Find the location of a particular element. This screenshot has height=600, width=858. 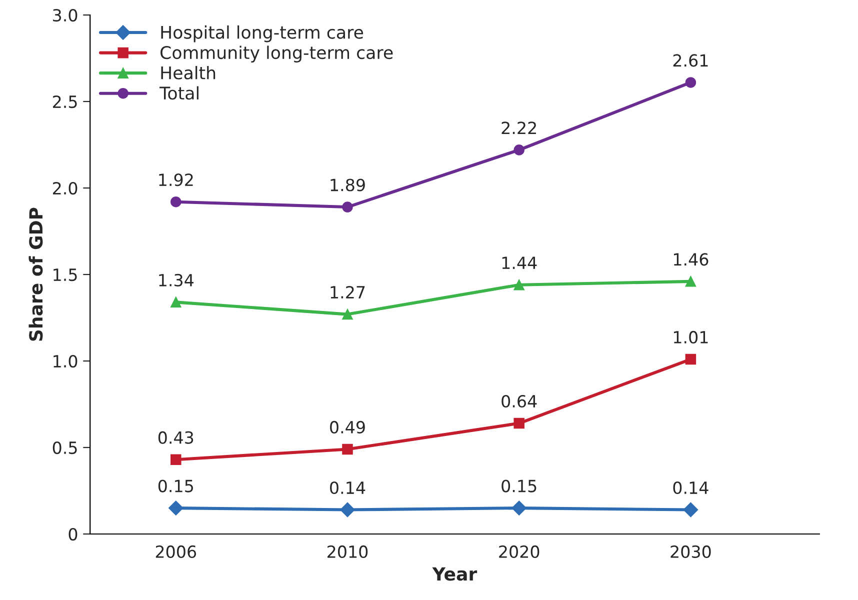

x-tick-label: 2010 is located at coordinates (348, 551).